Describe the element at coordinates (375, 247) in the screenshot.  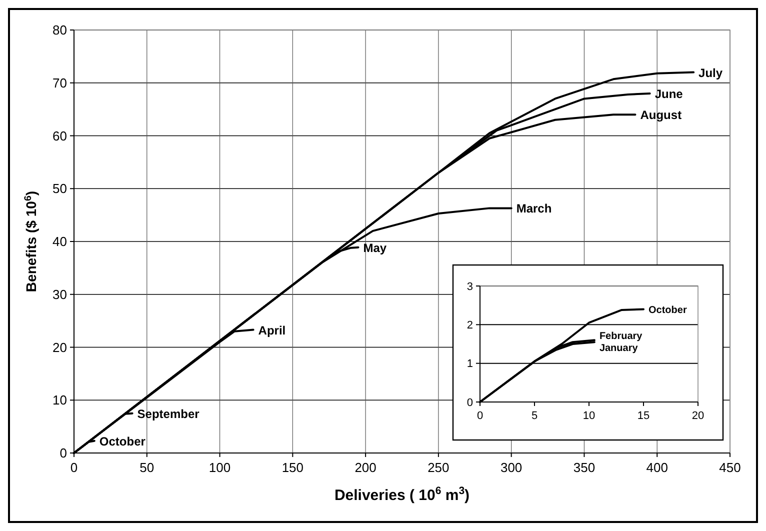
I see `series-label: May` at that location.